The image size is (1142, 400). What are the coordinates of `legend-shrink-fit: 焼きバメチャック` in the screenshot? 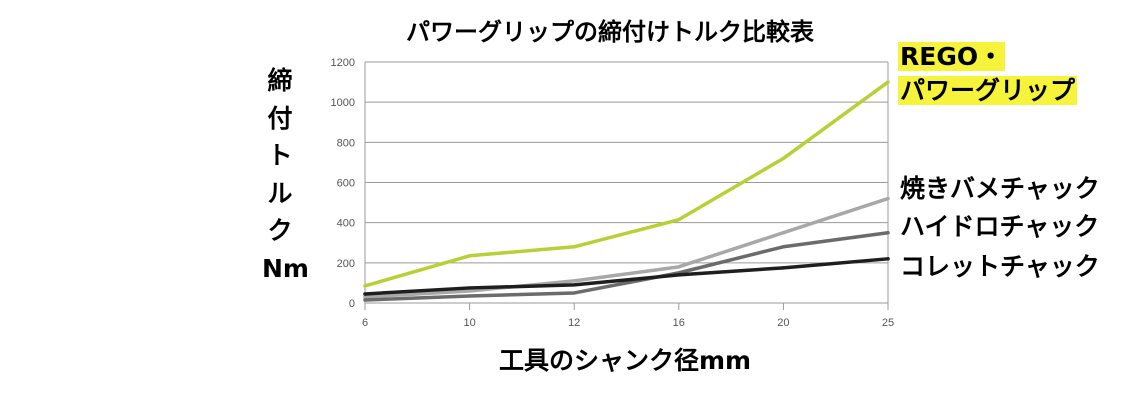 It's located at (1000, 188).